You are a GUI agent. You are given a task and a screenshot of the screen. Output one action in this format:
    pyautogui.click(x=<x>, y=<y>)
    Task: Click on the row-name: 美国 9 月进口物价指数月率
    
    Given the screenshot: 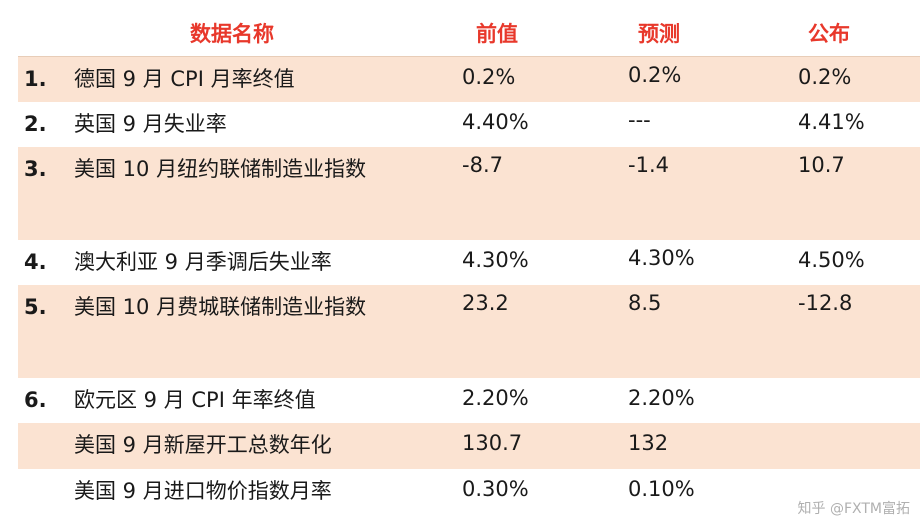 What is the action you would take?
    pyautogui.click(x=203, y=491)
    